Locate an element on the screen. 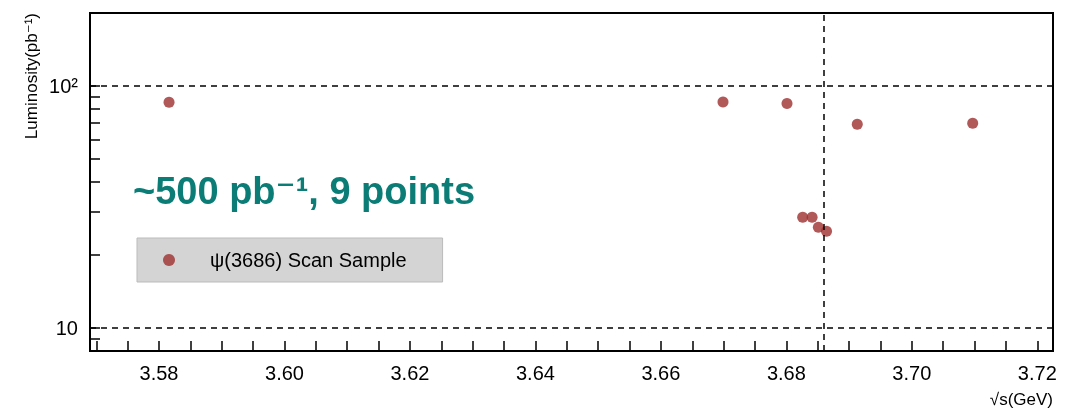 The height and width of the screenshot is (412, 1066). x-tick-label: 3.70 is located at coordinates (912, 373).